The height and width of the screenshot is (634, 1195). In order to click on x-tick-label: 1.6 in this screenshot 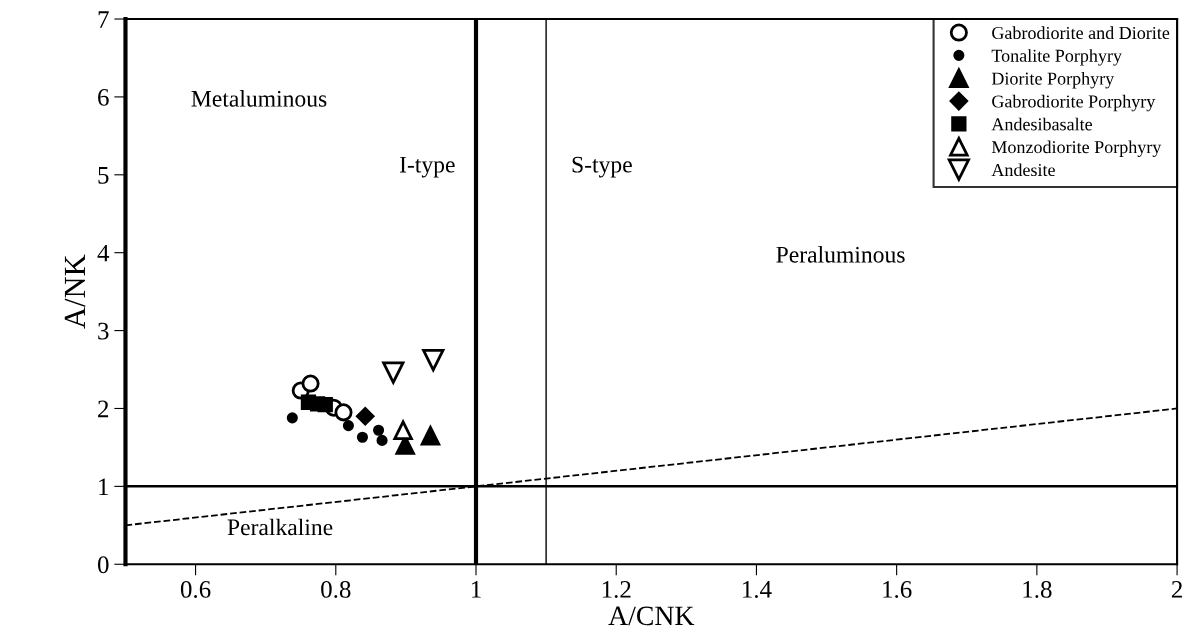, I will do `click(897, 589)`.